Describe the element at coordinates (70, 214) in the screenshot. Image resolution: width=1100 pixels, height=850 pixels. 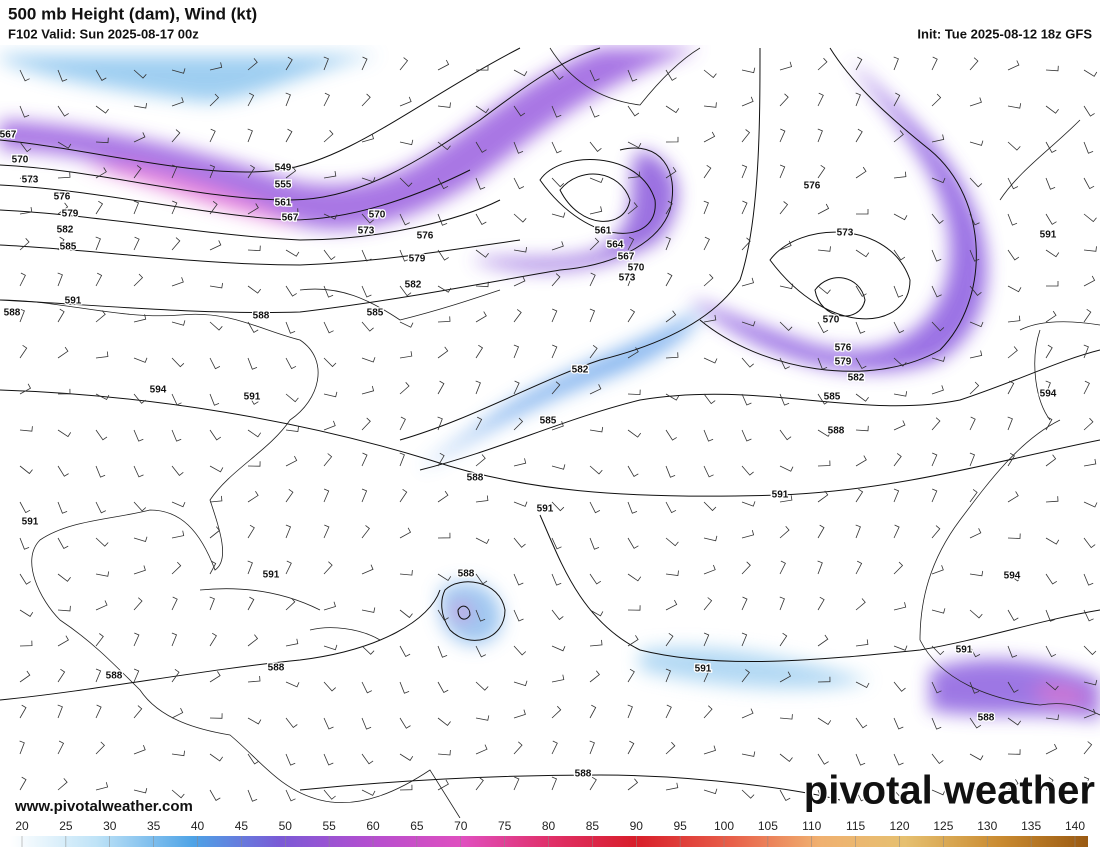
I see `contour-label: 579` at that location.